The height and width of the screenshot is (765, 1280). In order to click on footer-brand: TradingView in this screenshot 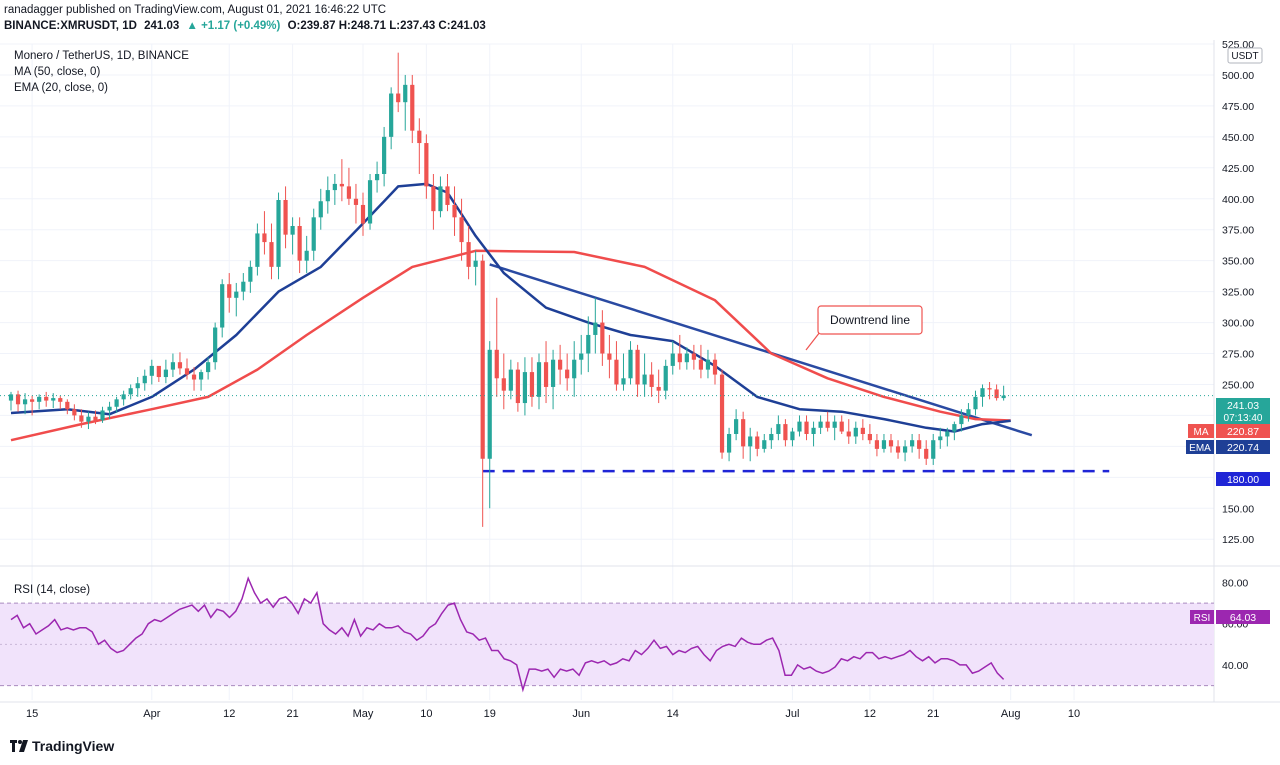, I will do `click(62, 746)`.